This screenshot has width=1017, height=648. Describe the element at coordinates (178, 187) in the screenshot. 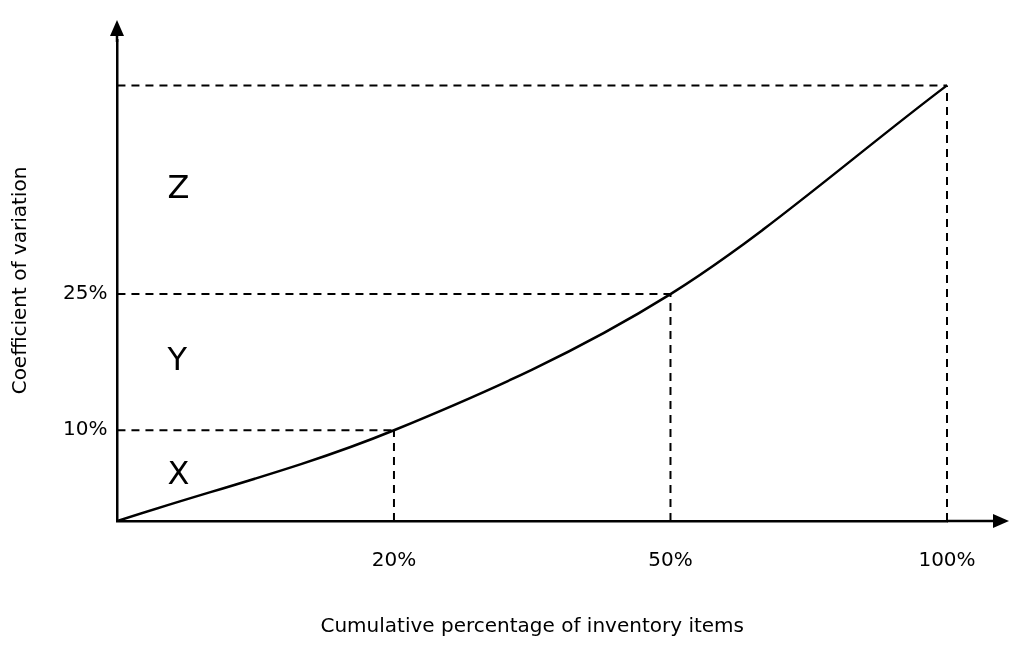

I see `annotation: Z` at that location.